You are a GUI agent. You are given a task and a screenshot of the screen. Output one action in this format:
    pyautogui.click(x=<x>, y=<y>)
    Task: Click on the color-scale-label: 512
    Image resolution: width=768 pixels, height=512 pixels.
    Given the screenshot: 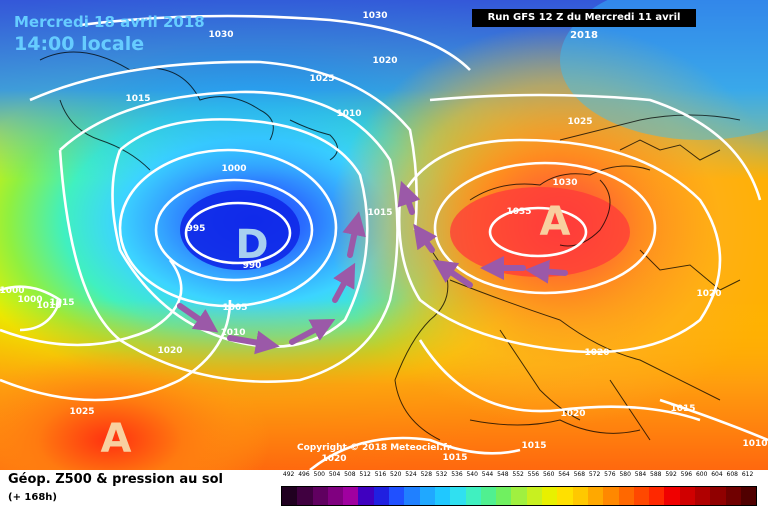 What is the action you would take?
    pyautogui.click(x=365, y=474)
    